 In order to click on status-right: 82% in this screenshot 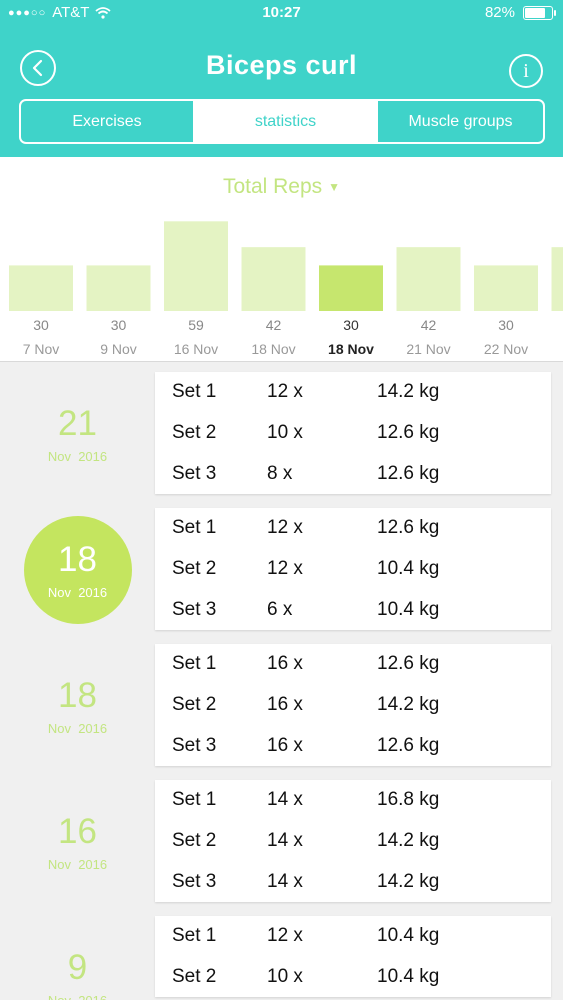, I will do `click(520, 12)`.